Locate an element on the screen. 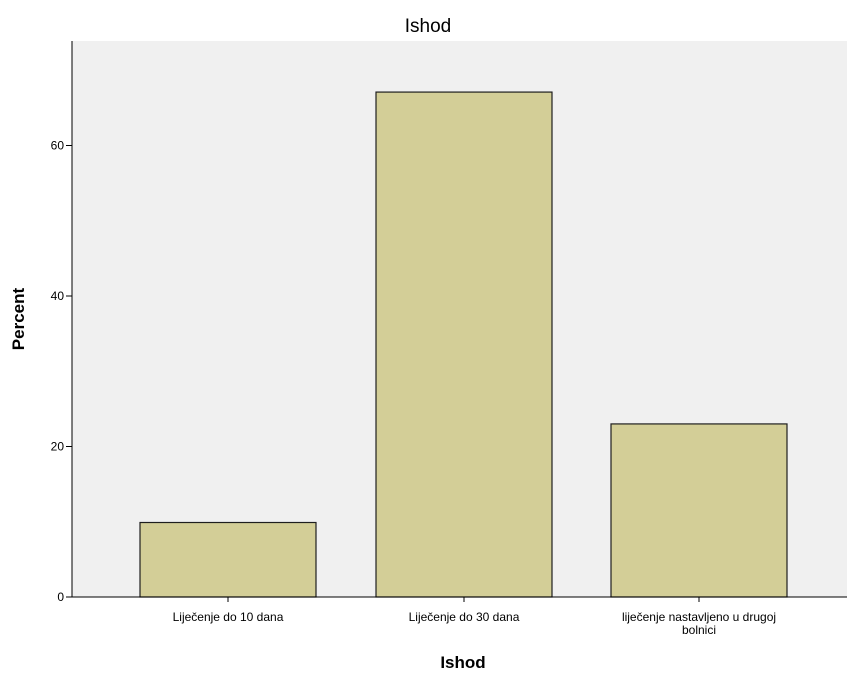  y-tick-label: 60 is located at coordinates (58, 146).